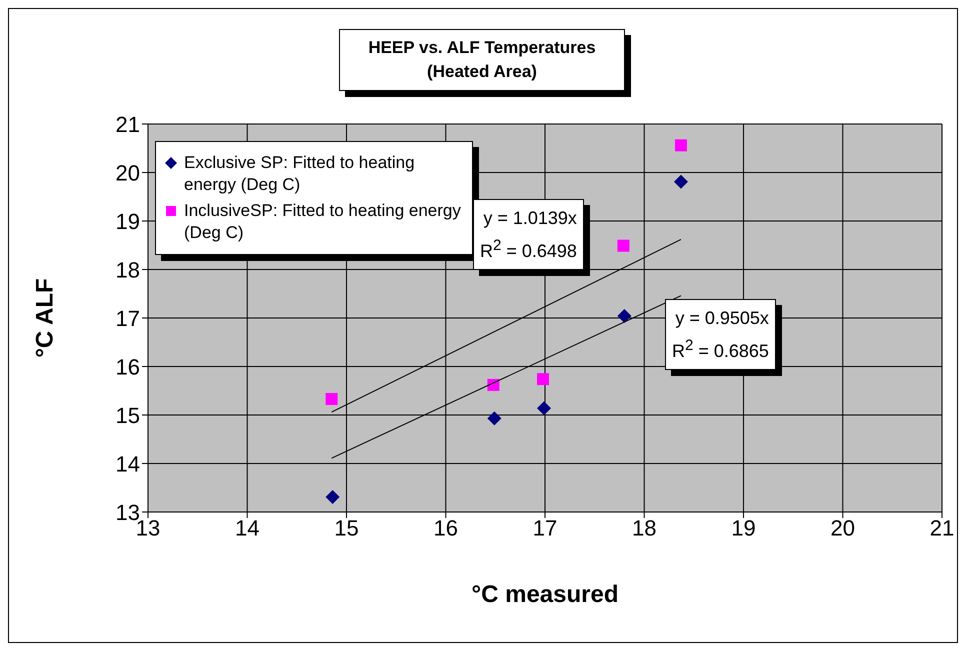 The width and height of the screenshot is (968, 651). I want to click on annotation: y = 1.0139x R$^{2}$ = 0.6498, so click(528, 235).